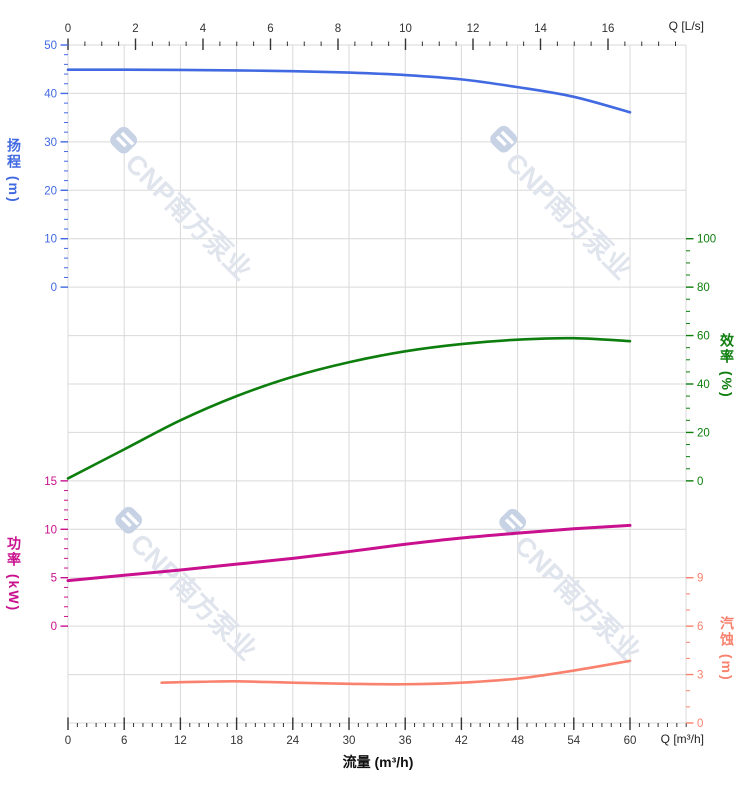 The width and height of the screenshot is (752, 797). Describe the element at coordinates (540, 29) in the screenshot. I see `svg-text: 14` at that location.